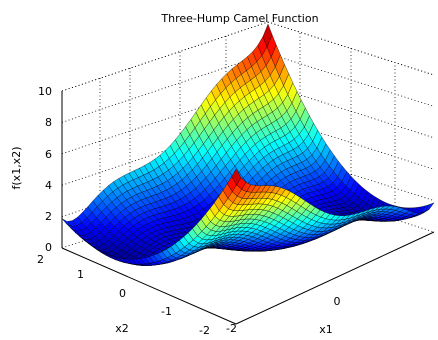 Image resolution: width=438 pixels, height=340 pixels. I want to click on z-tick-8: 8, so click(48, 122).